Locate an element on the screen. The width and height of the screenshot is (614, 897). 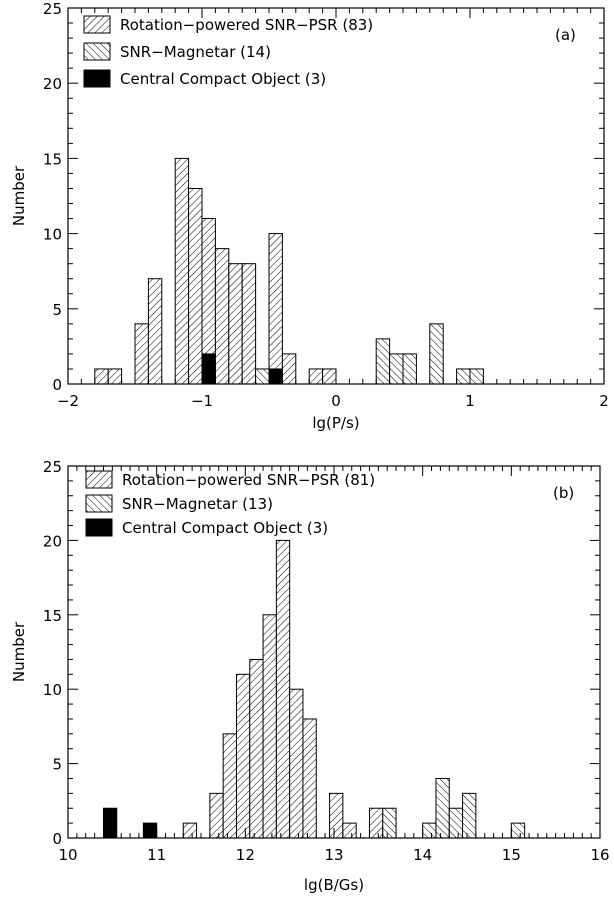
legend-label-0: Rotation−powered SNR−PSR (83) is located at coordinates (246, 25).